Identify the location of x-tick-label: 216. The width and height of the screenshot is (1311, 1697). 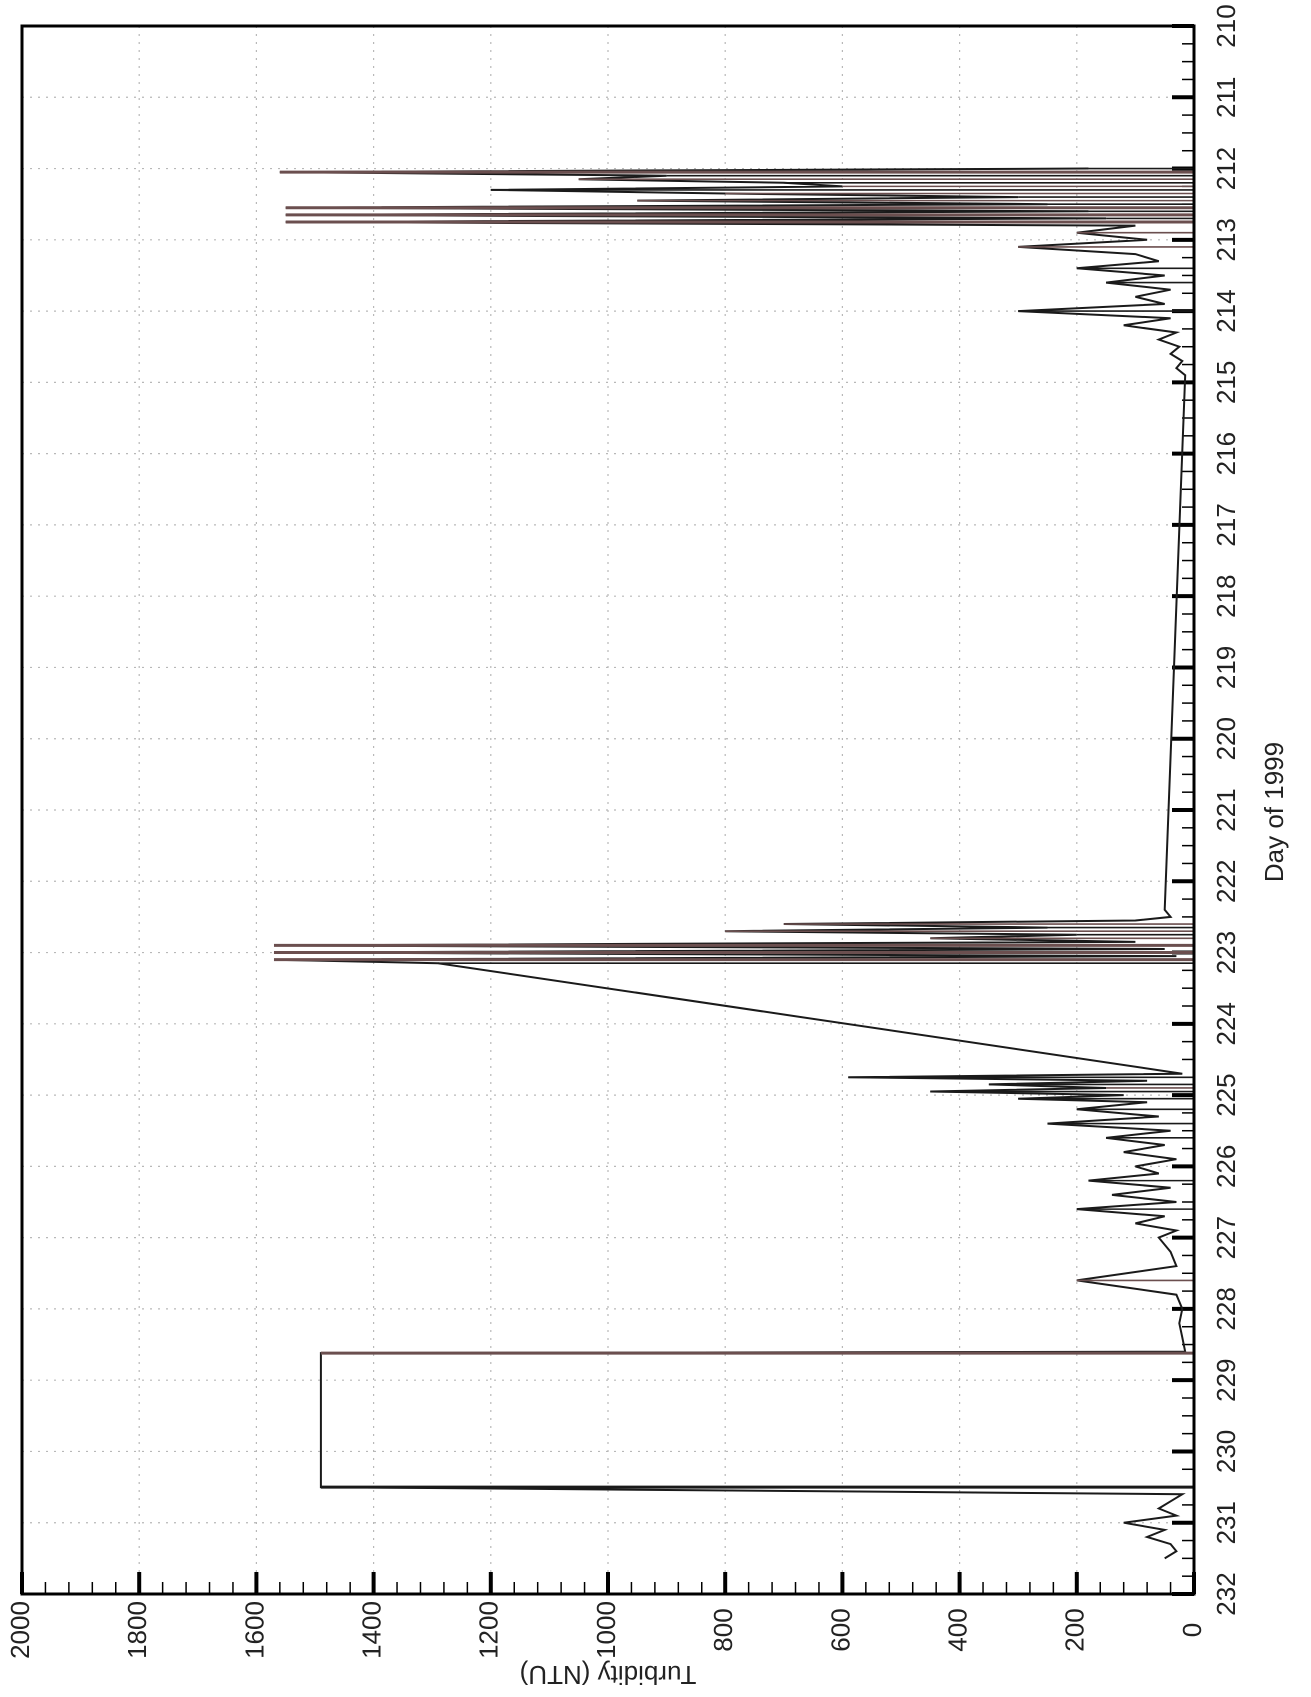
(1226, 453).